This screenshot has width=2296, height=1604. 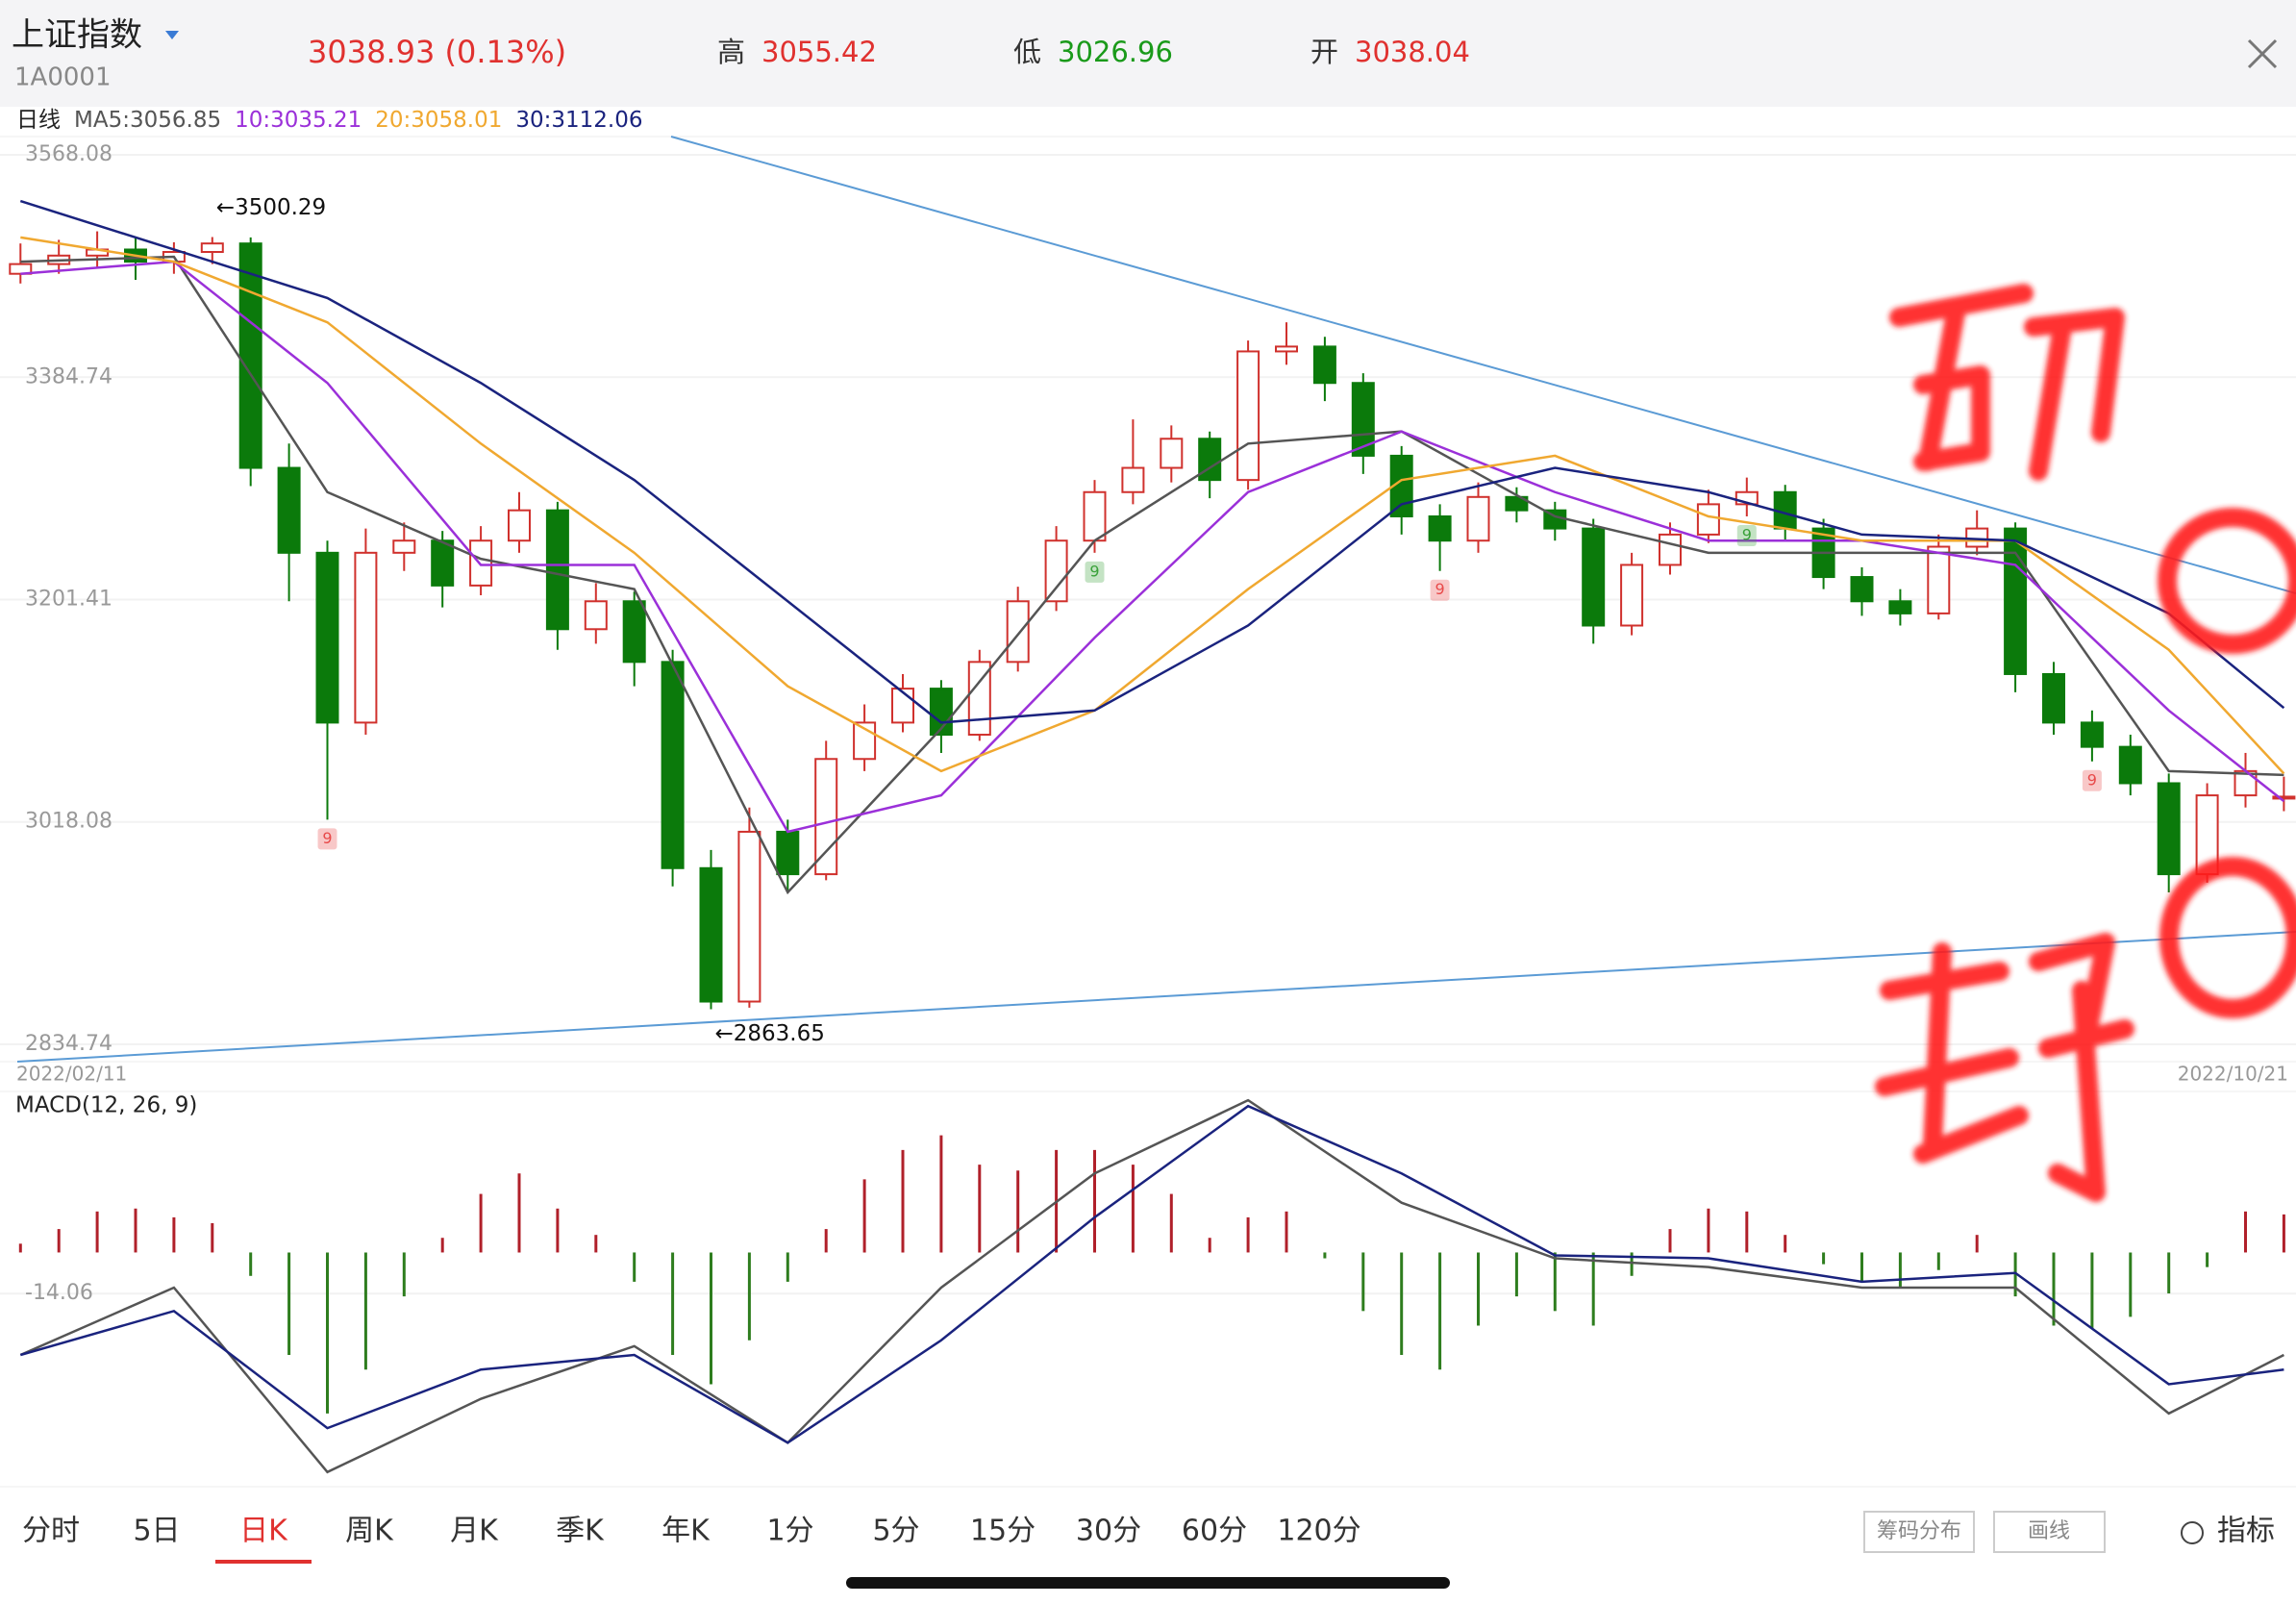 I want to click on header-bg, so click(x=1148, y=53).